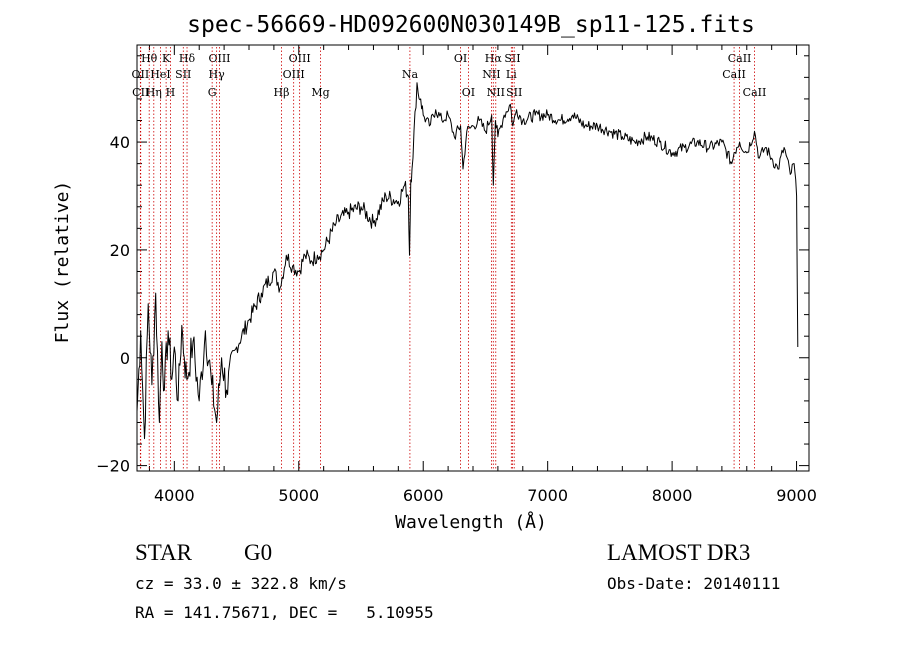  Describe the element at coordinates (282, 92) in the screenshot. I see `spectral-line-label: Hβ` at that location.